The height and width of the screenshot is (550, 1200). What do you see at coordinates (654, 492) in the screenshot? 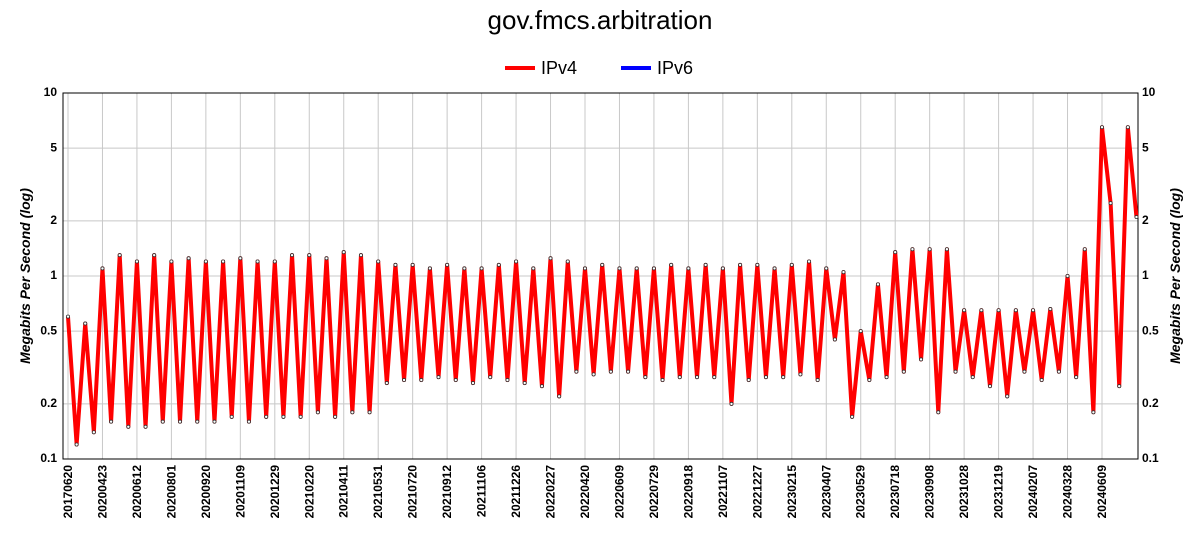
I see `x-tick-label: 20220729` at bounding box center [654, 492].